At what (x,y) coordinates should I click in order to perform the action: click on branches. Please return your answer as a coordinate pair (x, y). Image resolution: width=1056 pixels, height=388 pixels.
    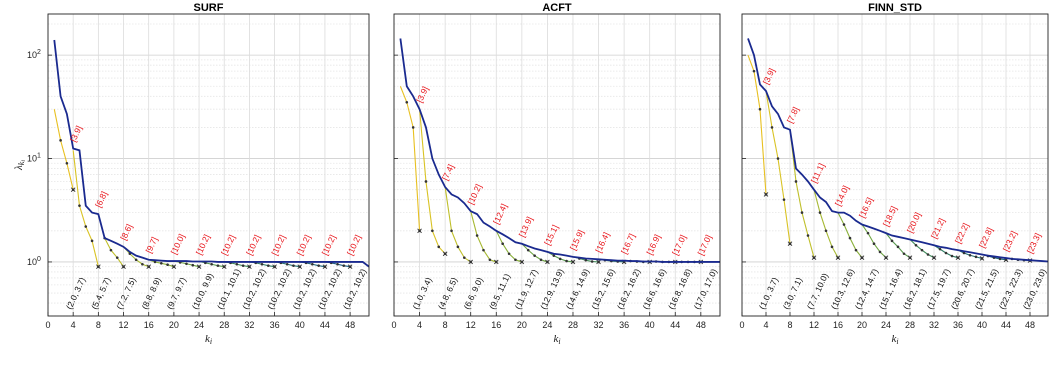
    Looking at the image, I should click on (890, 158).